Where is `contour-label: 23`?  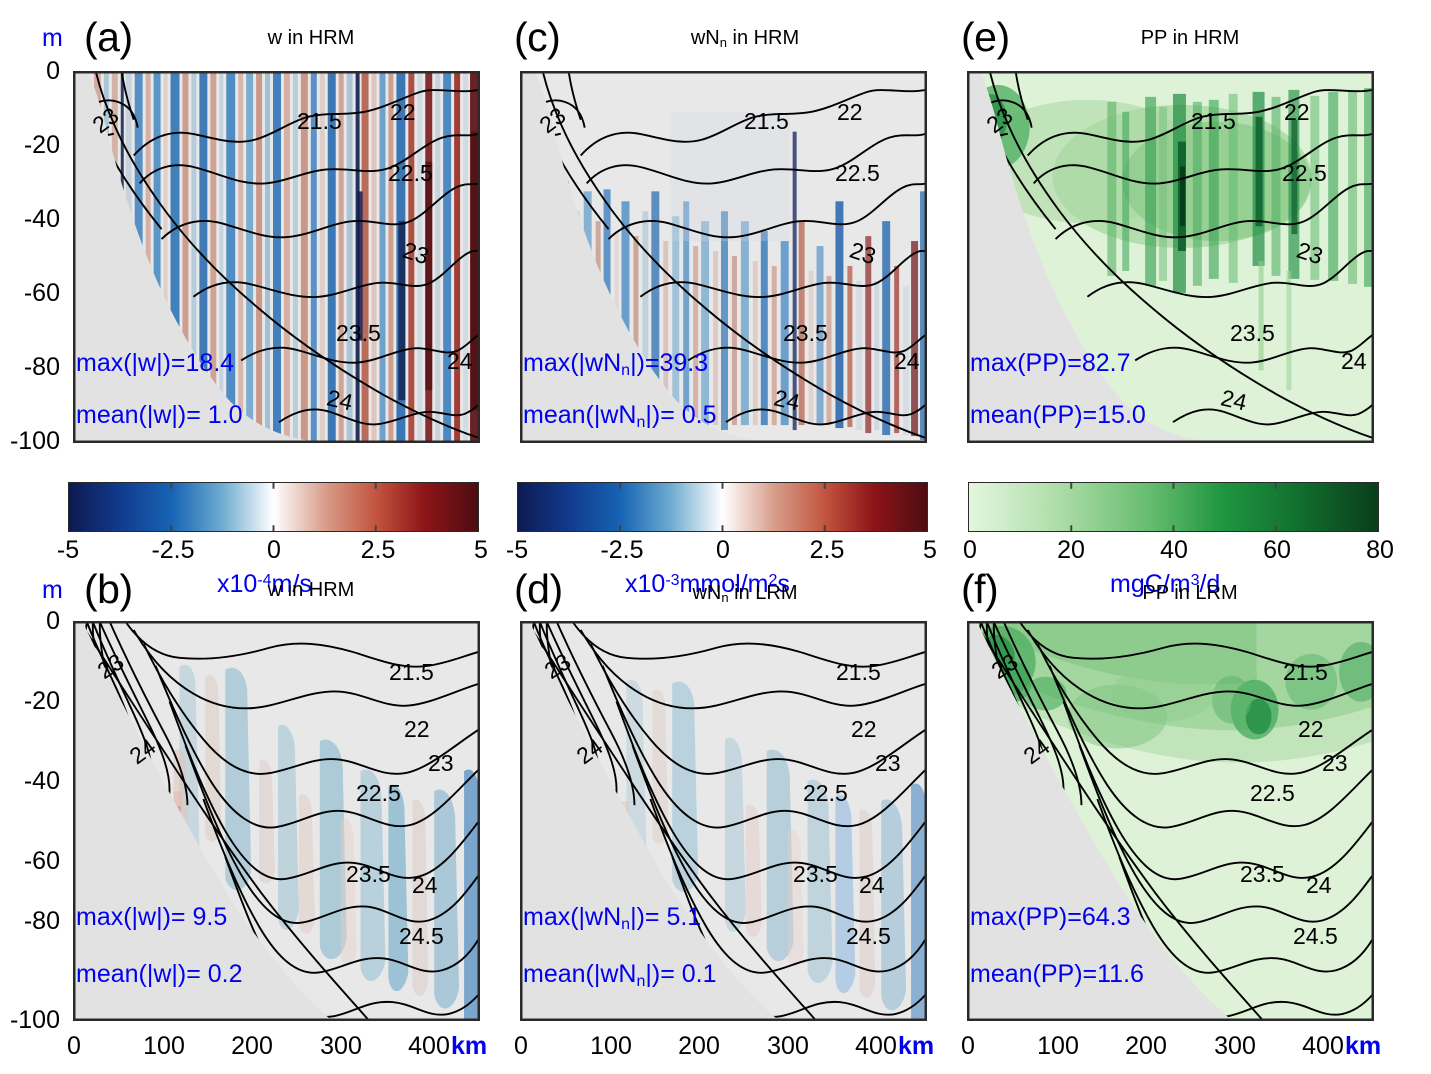
contour-label: 23 is located at coordinates (441, 763).